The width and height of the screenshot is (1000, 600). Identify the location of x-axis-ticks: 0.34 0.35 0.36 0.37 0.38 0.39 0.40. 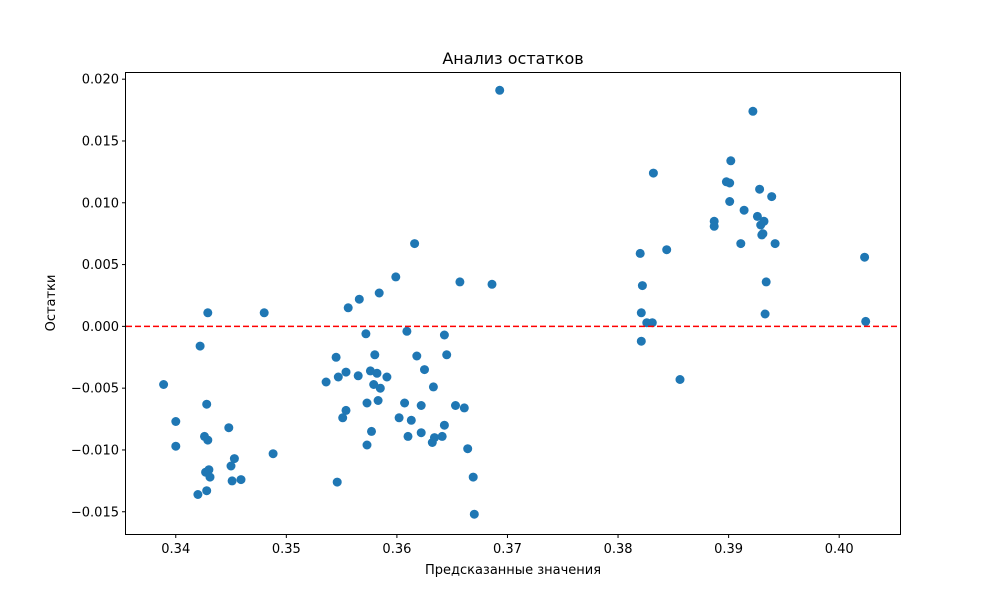
(507, 545).